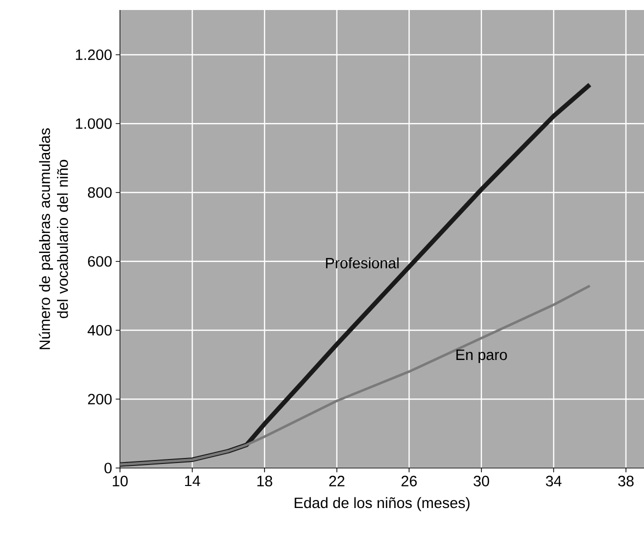  Describe the element at coordinates (362, 262) in the screenshot. I see `series-label: Profesional` at that location.